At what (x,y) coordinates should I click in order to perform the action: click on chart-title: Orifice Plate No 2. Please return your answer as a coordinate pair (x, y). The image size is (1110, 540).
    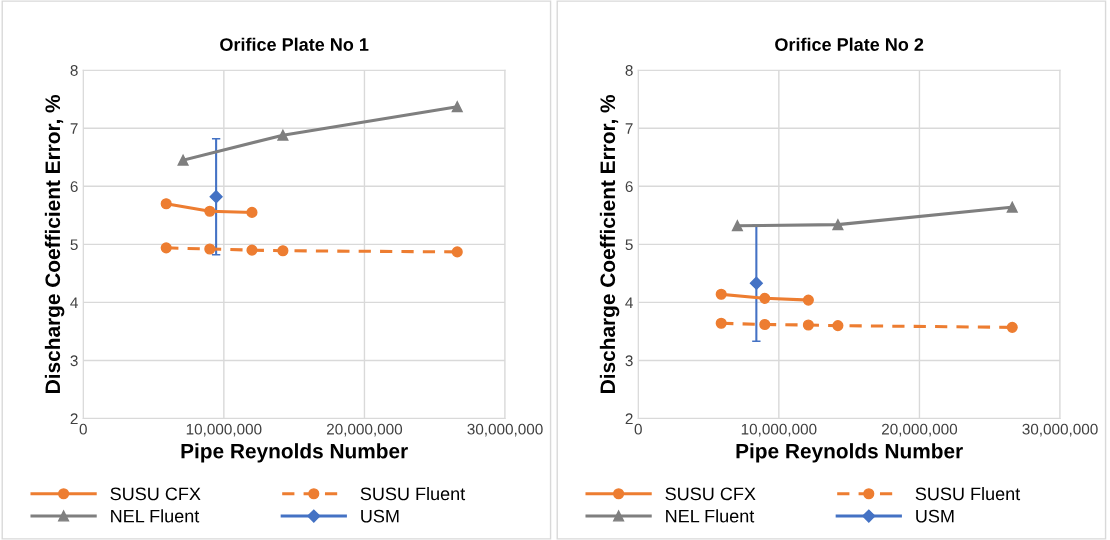
    Looking at the image, I should click on (849, 44).